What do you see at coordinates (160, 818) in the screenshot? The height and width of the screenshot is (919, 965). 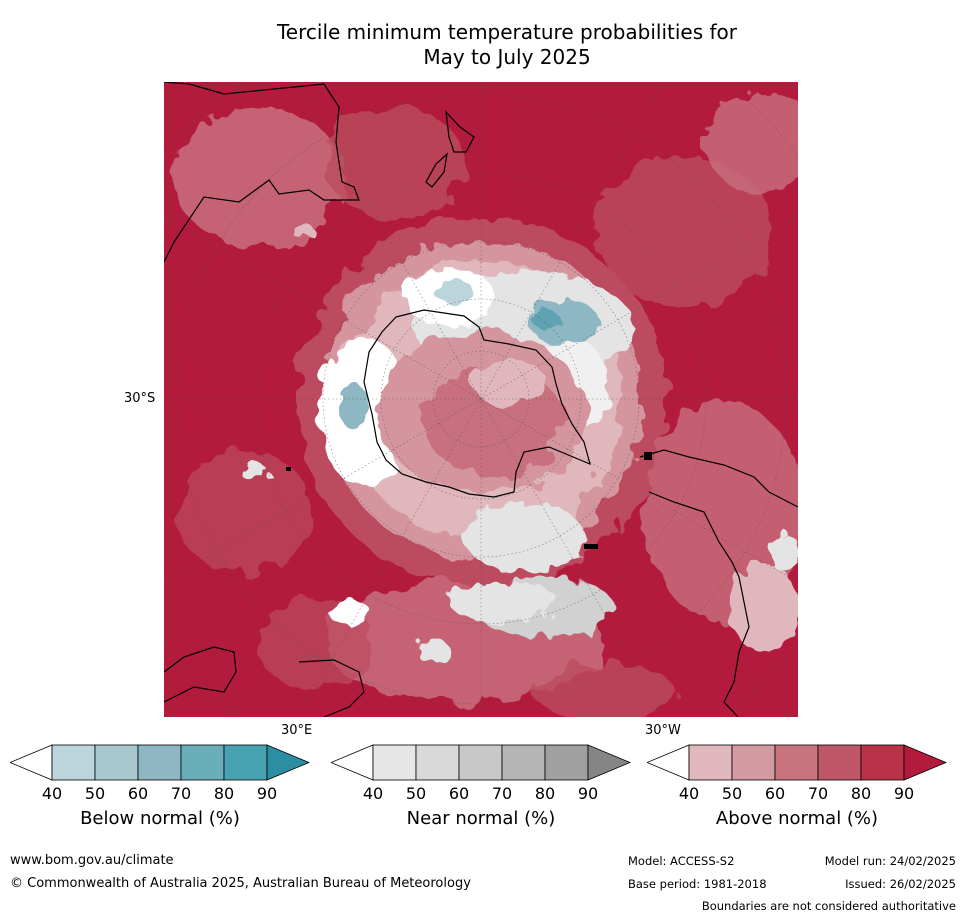 I see `legend-caption-below-normal: Below normal (%)` at bounding box center [160, 818].